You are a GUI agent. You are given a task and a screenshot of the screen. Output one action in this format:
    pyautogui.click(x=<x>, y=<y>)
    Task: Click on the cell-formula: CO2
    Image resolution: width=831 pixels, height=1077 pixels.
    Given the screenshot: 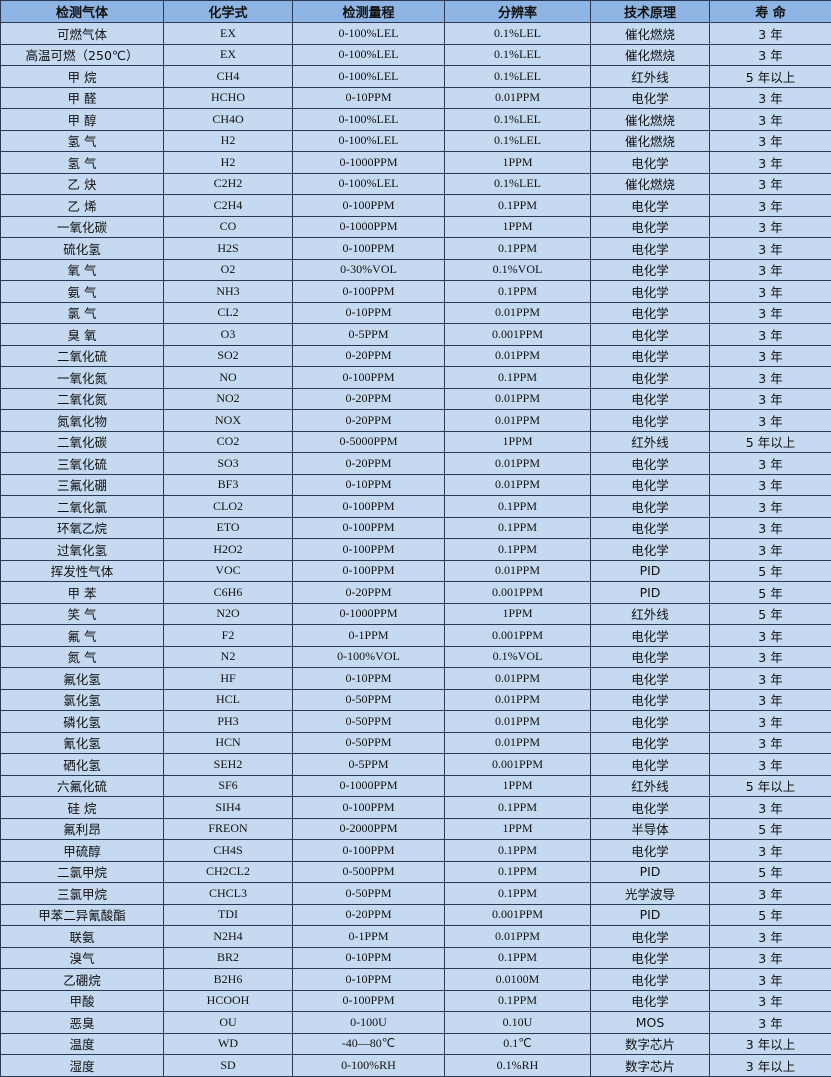 What is the action you would take?
    pyautogui.click(x=228, y=442)
    